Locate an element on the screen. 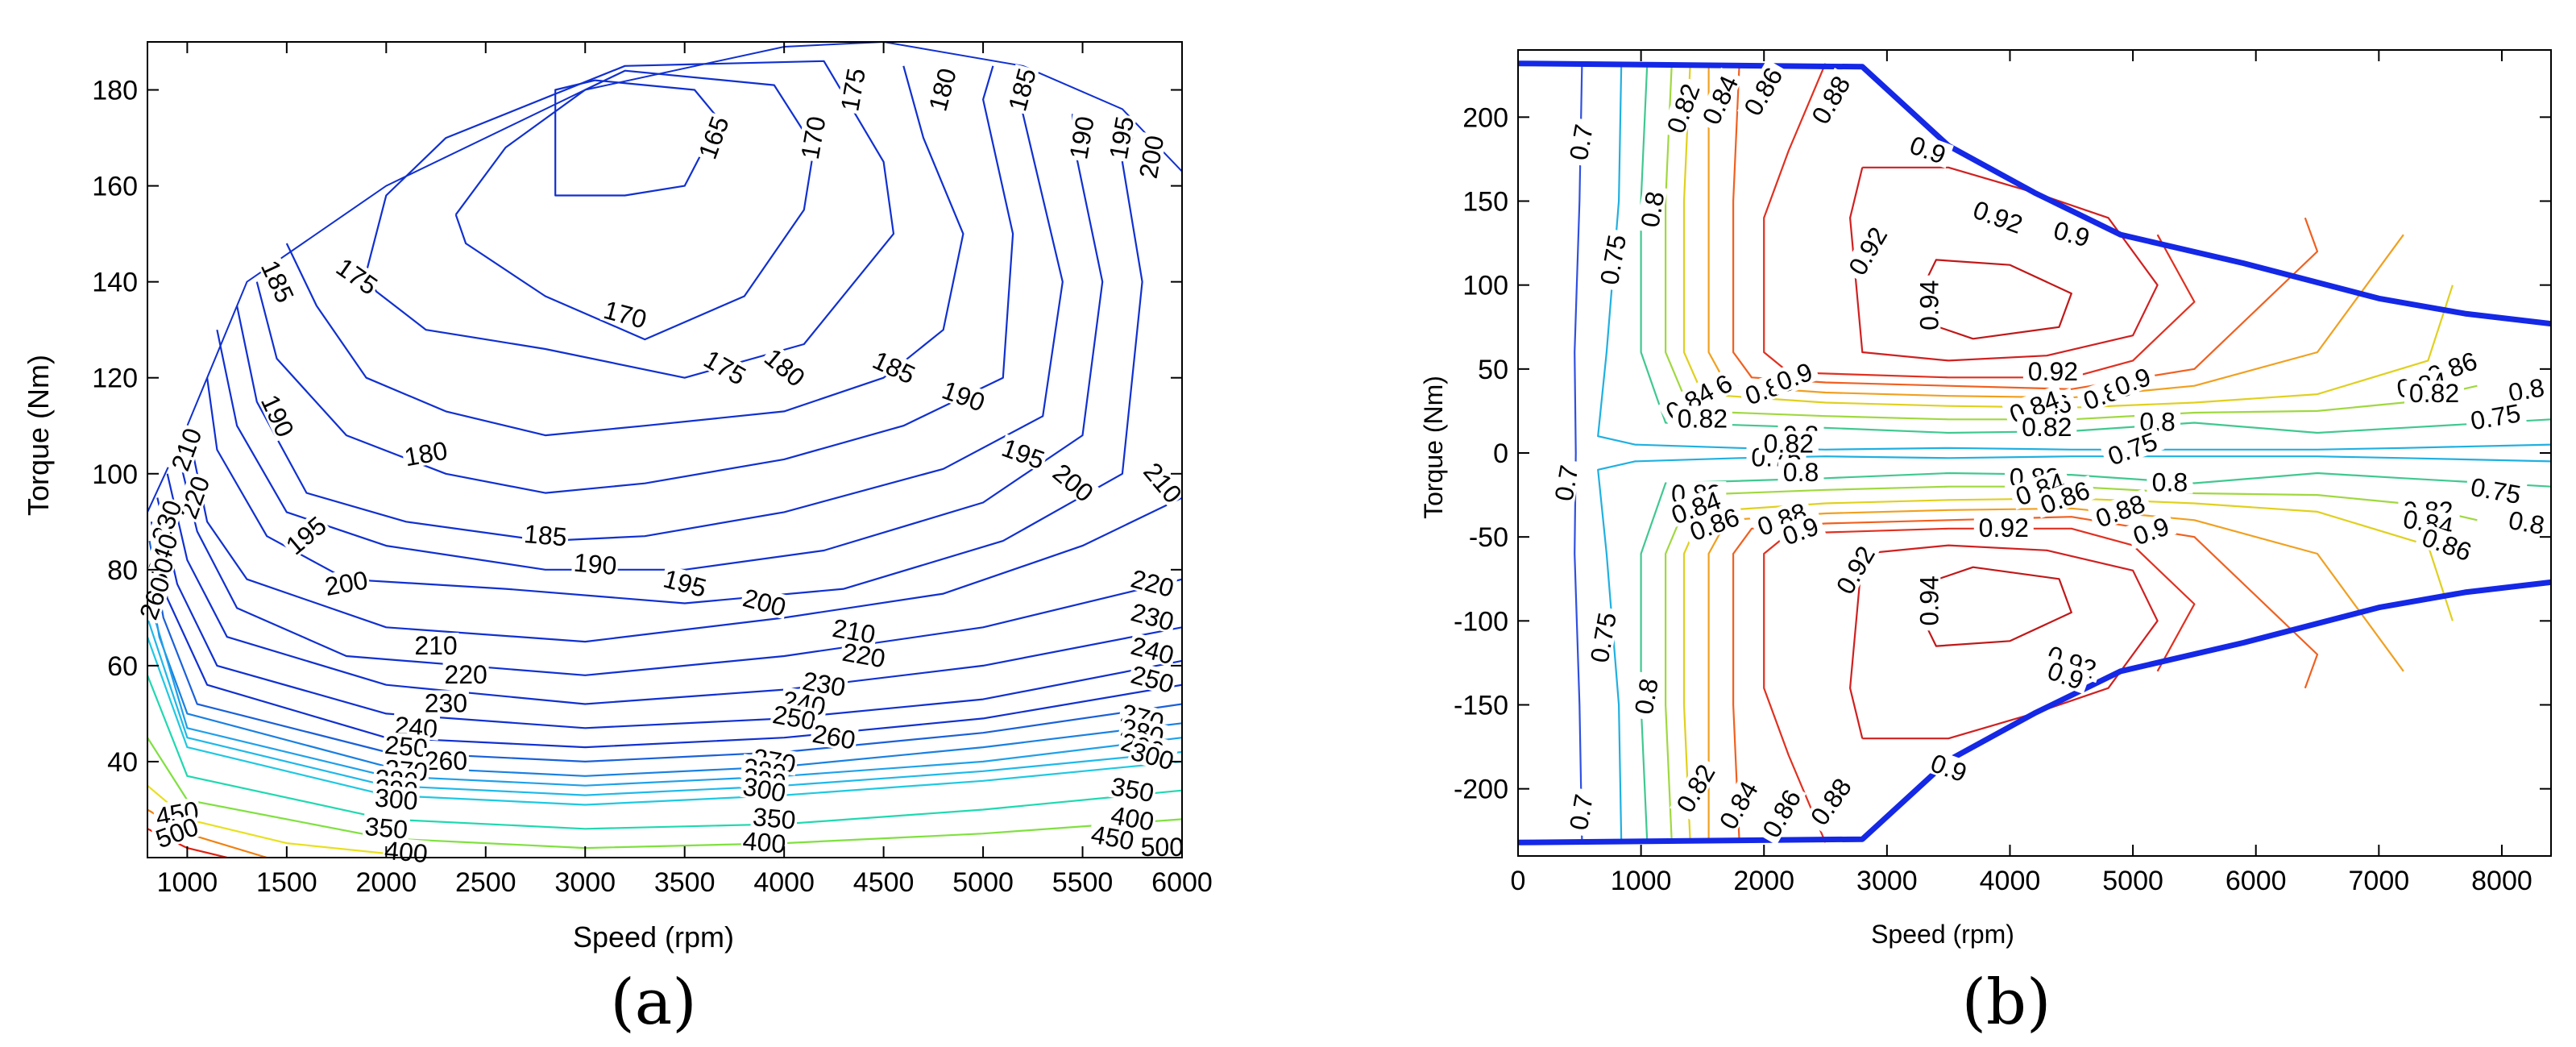 This screenshot has width=2576, height=1047. y-tick-label: 0 is located at coordinates (1500, 453).